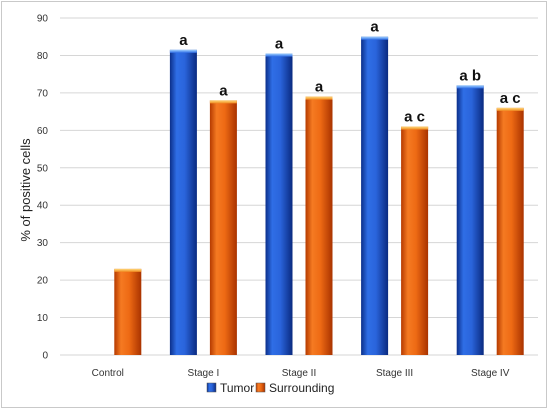  What do you see at coordinates (25, 190) in the screenshot?
I see `y-axis-title: % of positive cells` at bounding box center [25, 190].